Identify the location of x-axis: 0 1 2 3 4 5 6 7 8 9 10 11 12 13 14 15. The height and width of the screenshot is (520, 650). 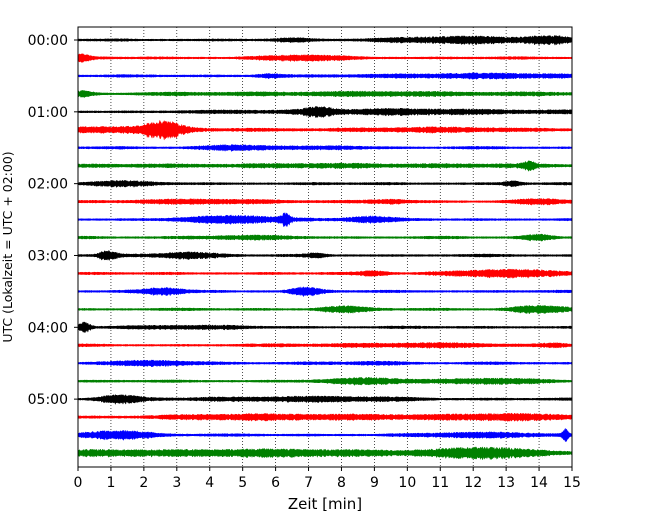
(327, 479).